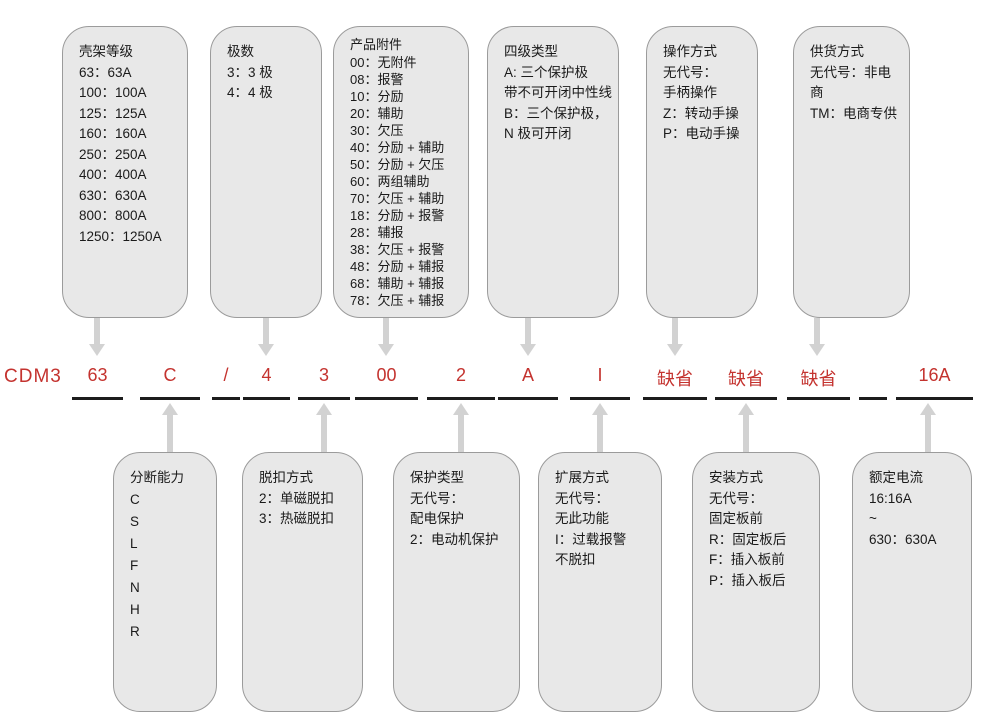 This screenshot has height=720, width=982. What do you see at coordinates (250, 92) in the screenshot?
I see `box-line: 4：4 极` at bounding box center [250, 92].